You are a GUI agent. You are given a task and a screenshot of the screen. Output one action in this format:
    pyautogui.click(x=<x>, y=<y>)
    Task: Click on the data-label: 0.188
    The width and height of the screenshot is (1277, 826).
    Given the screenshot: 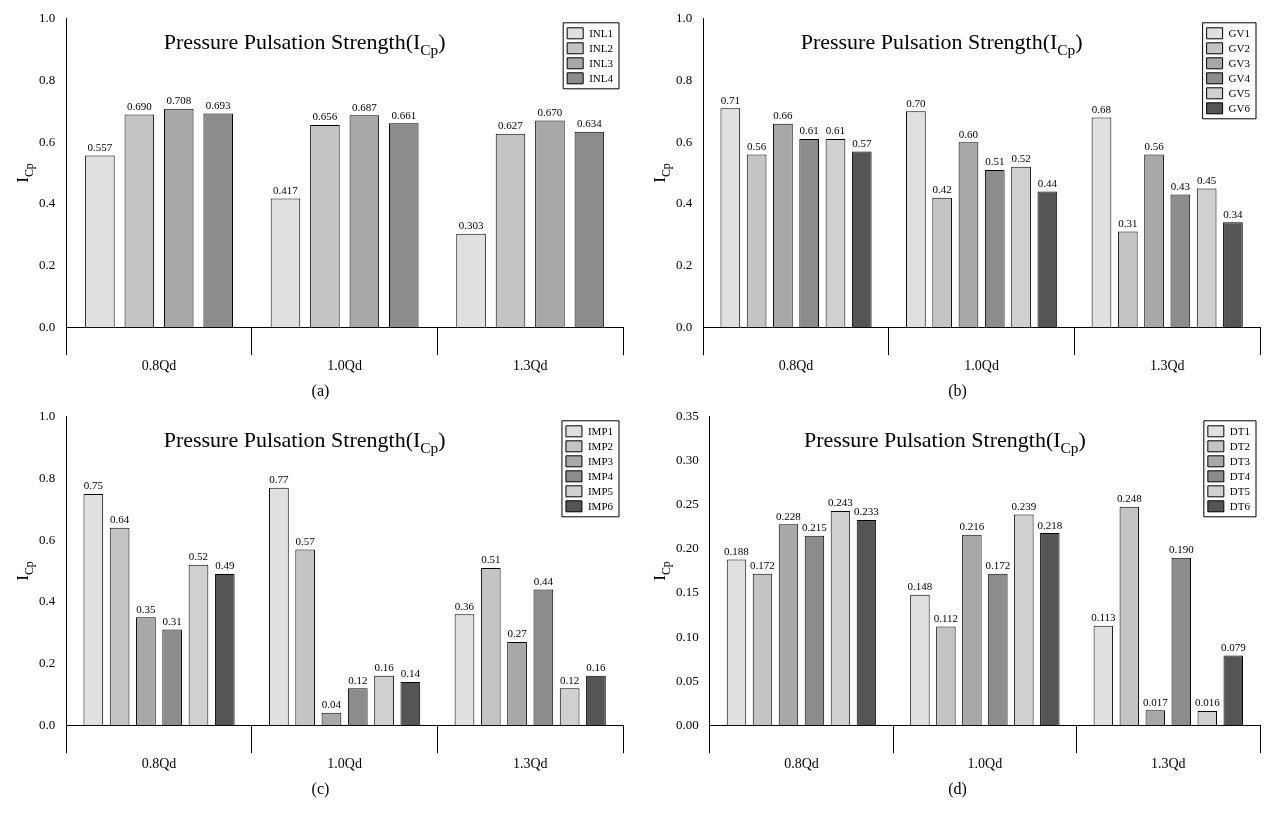 What is the action you would take?
    pyautogui.click(x=737, y=550)
    